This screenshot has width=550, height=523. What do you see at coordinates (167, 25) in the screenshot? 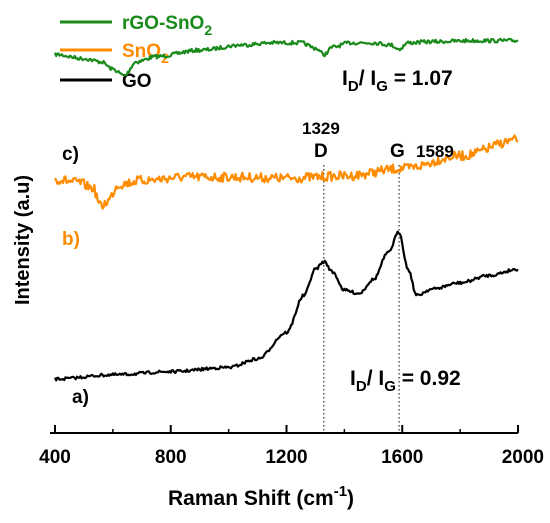
I see `legend-label-rgo-sno2: rGO-SnO2` at bounding box center [167, 25].